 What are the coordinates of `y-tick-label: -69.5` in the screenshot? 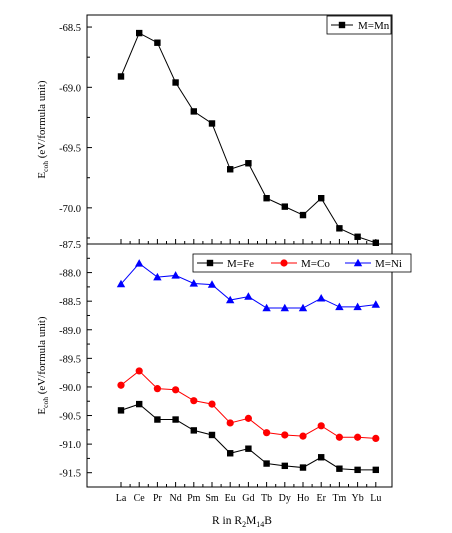 It's located at (70, 149).